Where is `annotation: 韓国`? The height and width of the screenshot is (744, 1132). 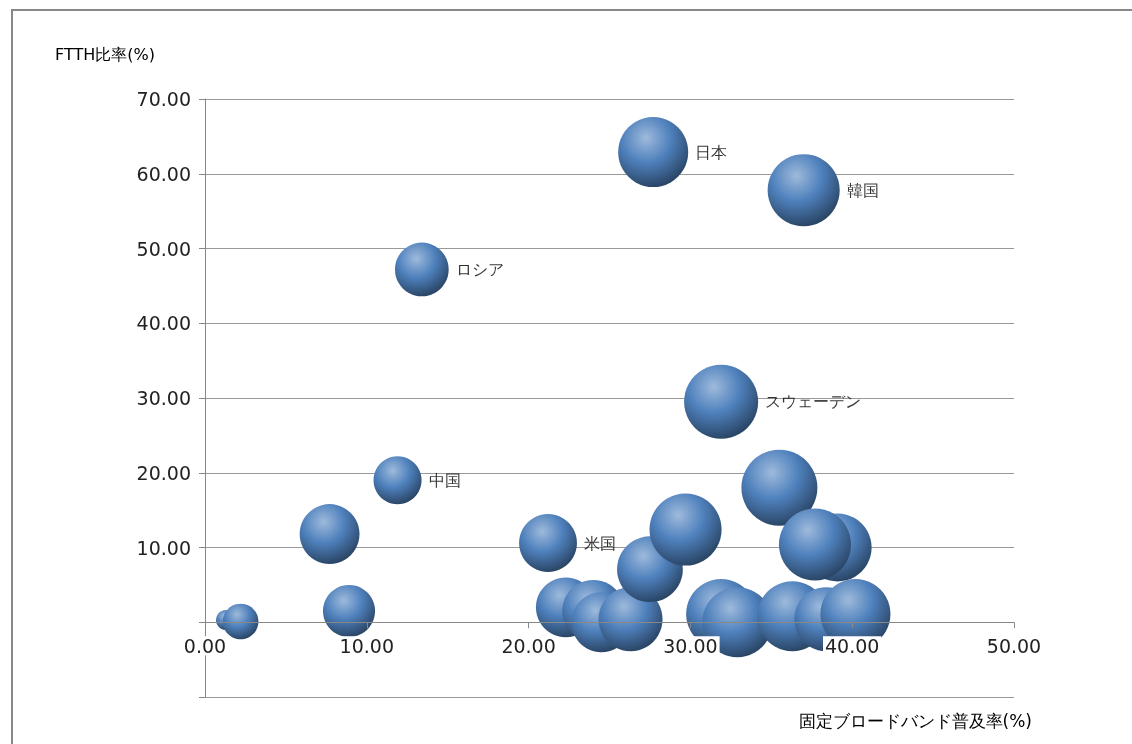
annotation: 韓国 is located at coordinates (862, 190).